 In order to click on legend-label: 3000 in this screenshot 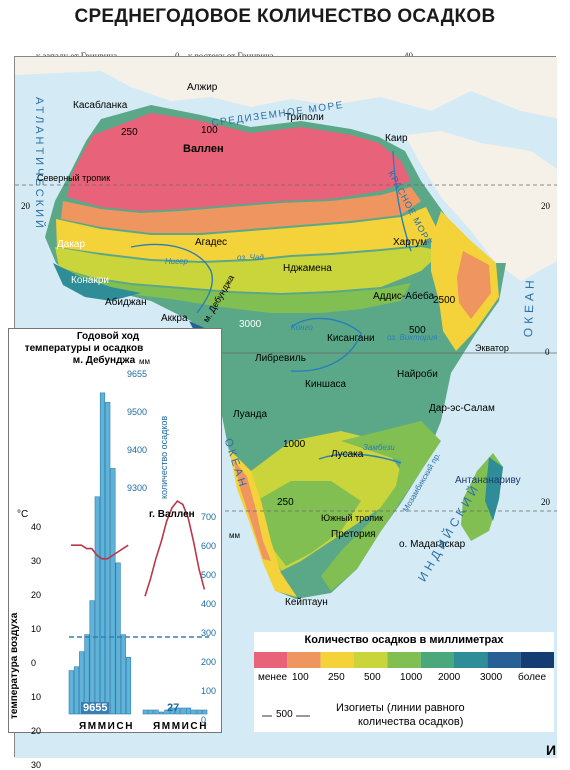, I will do `click(491, 677)`.